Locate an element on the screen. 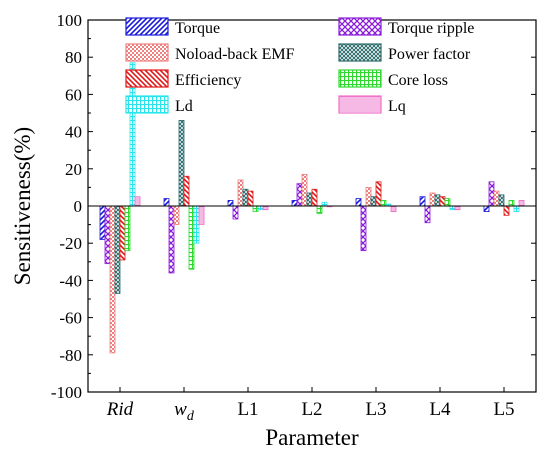  y-tick-label: -100 is located at coordinates (66, 392).